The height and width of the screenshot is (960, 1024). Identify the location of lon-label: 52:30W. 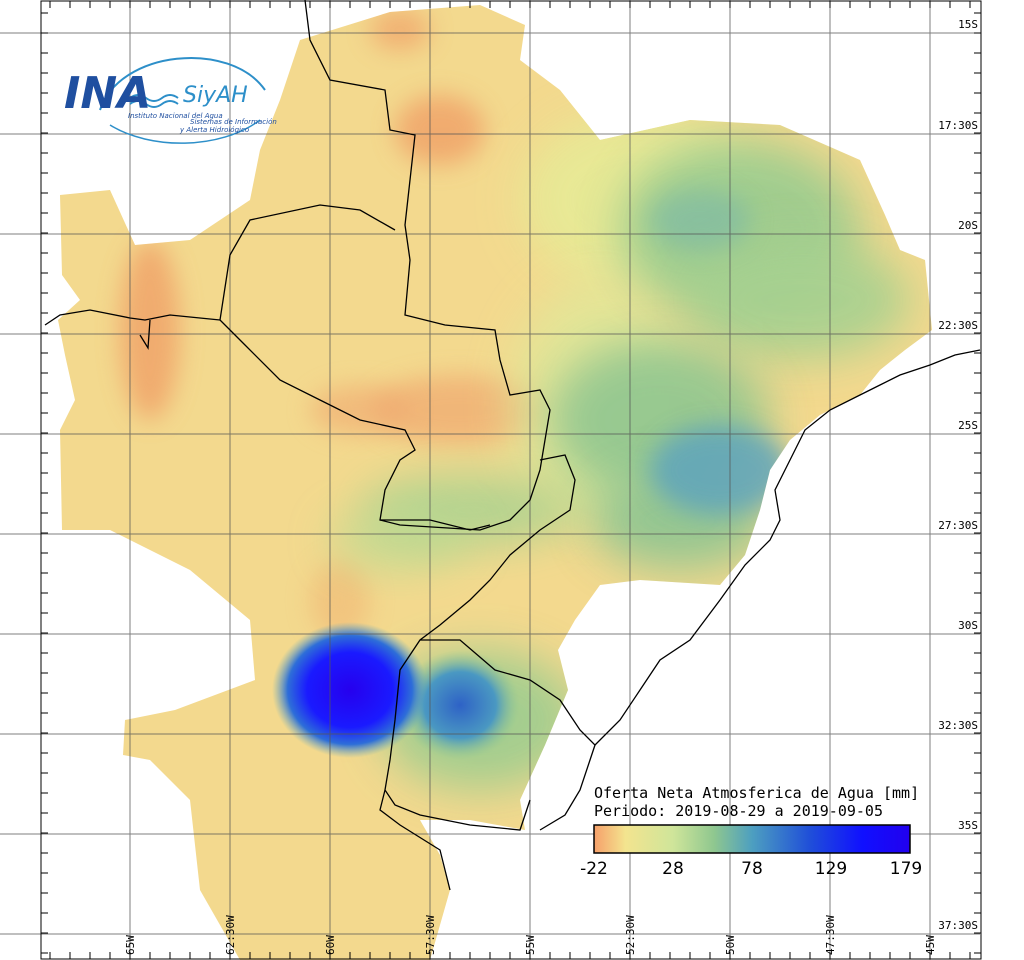
(630, 935).